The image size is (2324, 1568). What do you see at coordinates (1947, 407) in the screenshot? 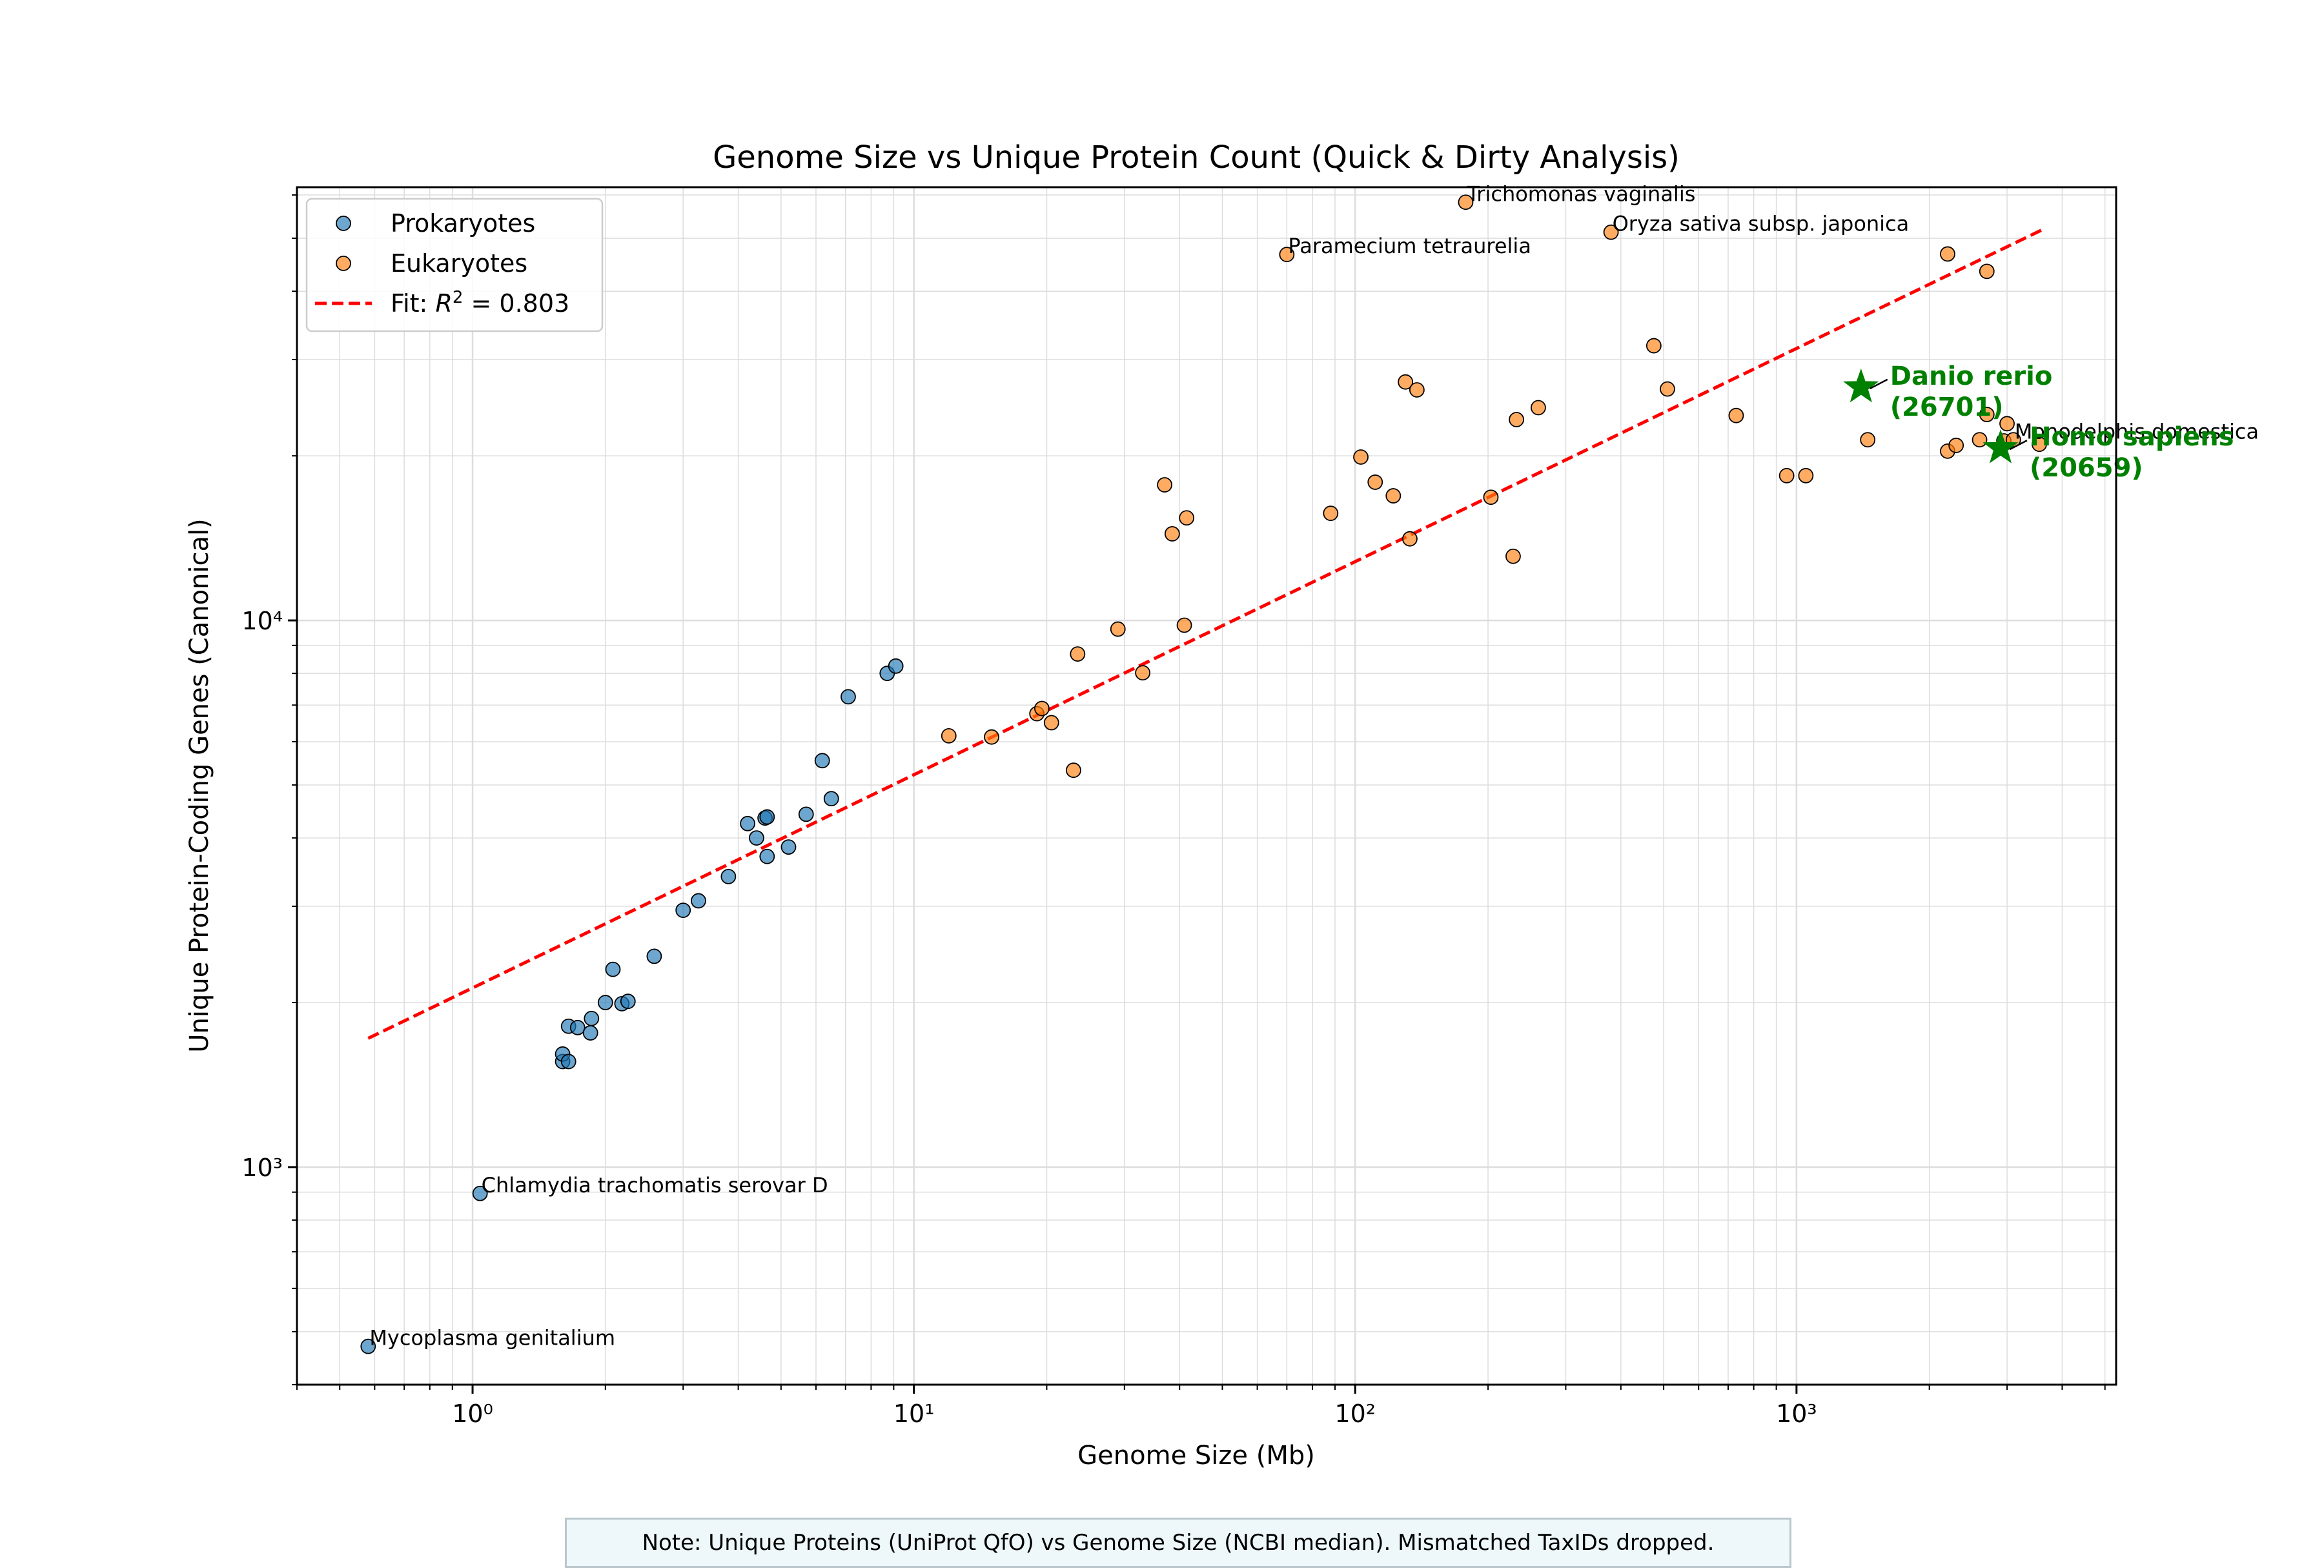
I see `highlight-value: (26701)` at bounding box center [1947, 407].